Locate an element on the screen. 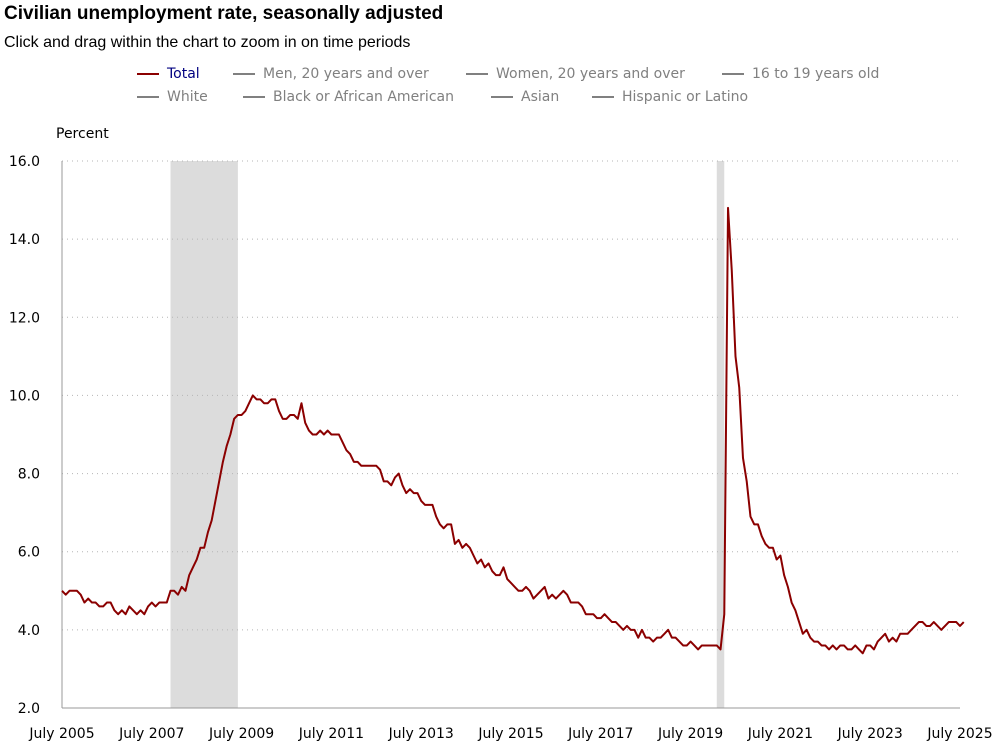 The height and width of the screenshot is (748, 999). legend-item-white: White is located at coordinates (172, 97).